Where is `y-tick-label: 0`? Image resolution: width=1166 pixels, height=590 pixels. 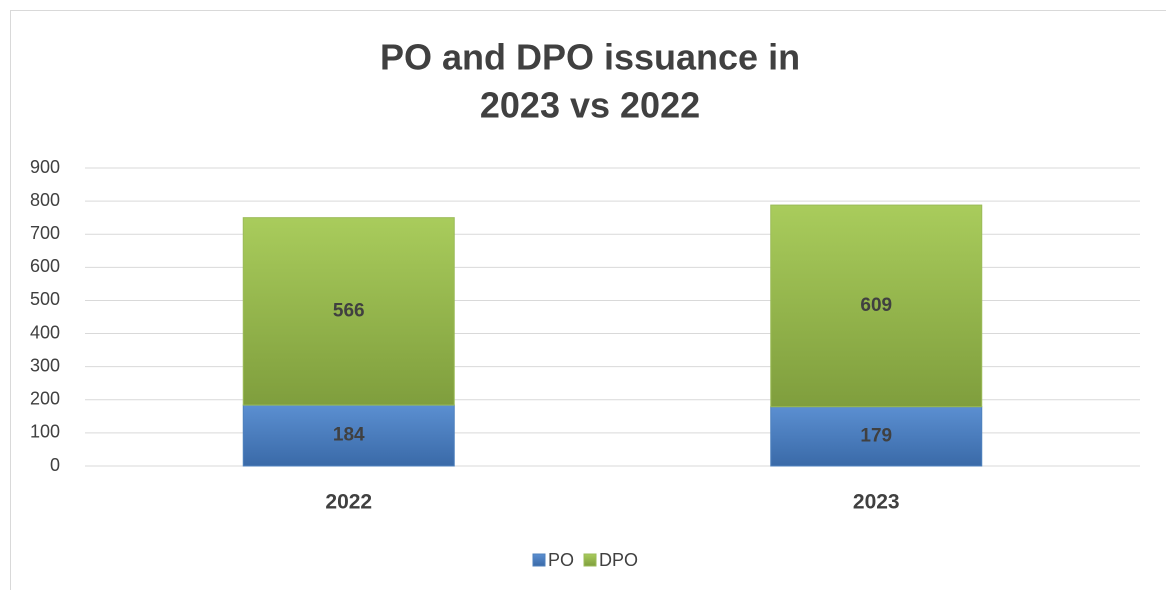 y-tick-label: 0 is located at coordinates (55, 465).